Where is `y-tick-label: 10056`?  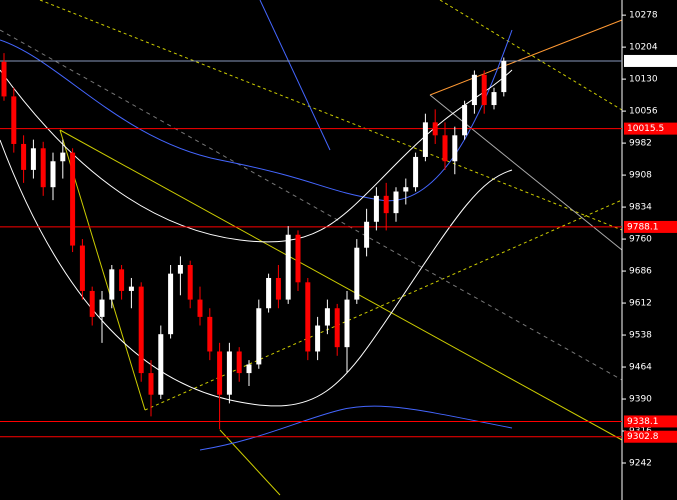 y-tick-label: 10056 is located at coordinates (643, 112).